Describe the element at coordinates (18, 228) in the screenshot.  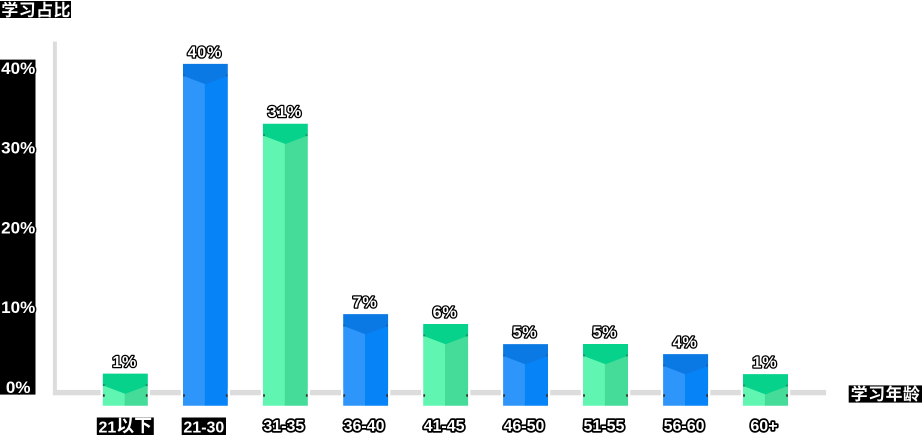
I see `svg-text: 20%` at that location.